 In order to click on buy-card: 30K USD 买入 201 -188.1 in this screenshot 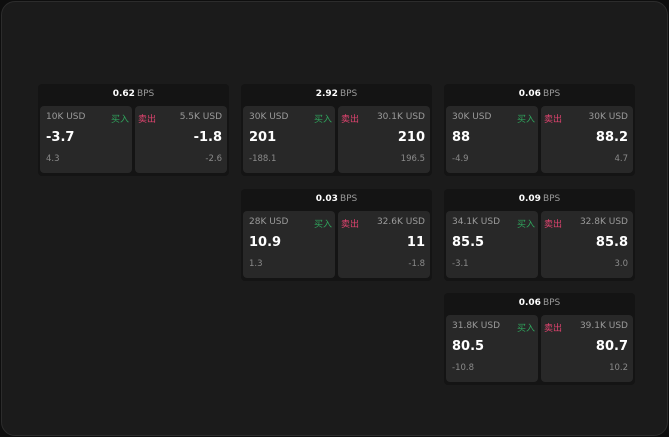, I will do `click(289, 139)`.